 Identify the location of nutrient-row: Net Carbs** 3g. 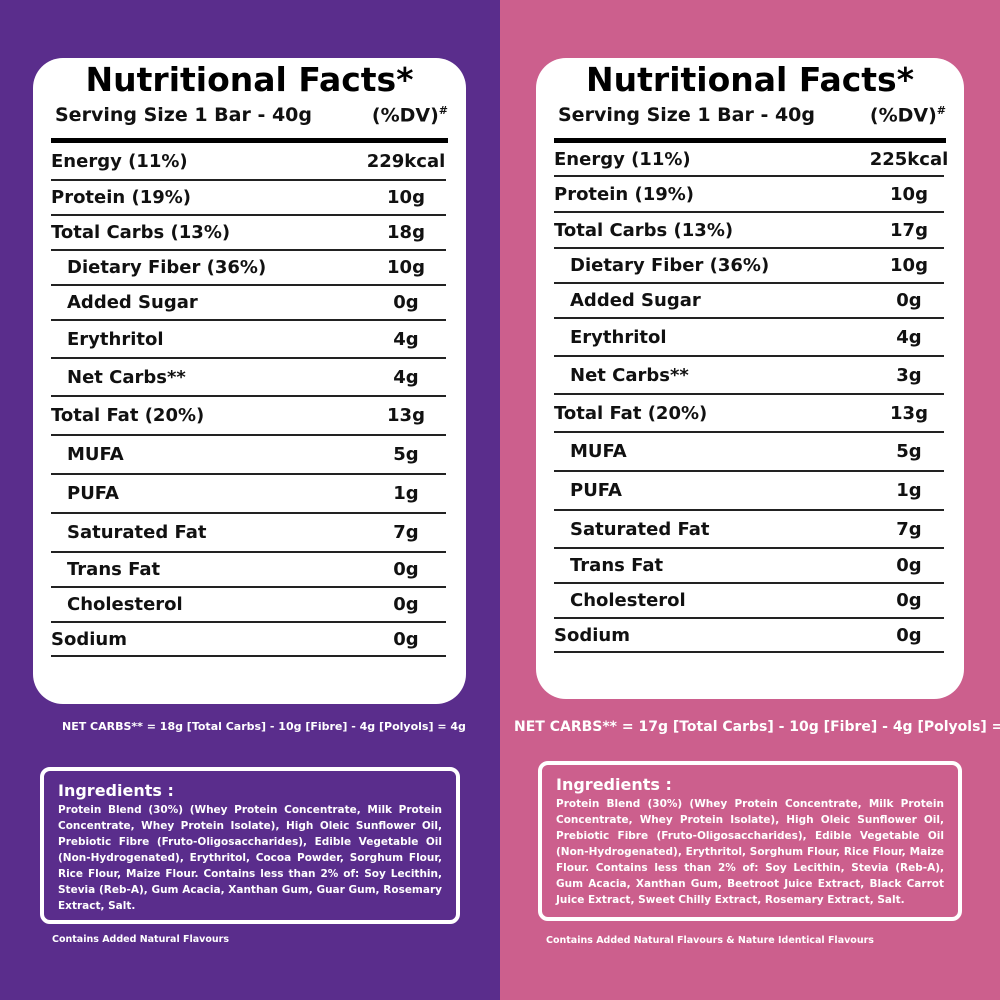
(749, 376).